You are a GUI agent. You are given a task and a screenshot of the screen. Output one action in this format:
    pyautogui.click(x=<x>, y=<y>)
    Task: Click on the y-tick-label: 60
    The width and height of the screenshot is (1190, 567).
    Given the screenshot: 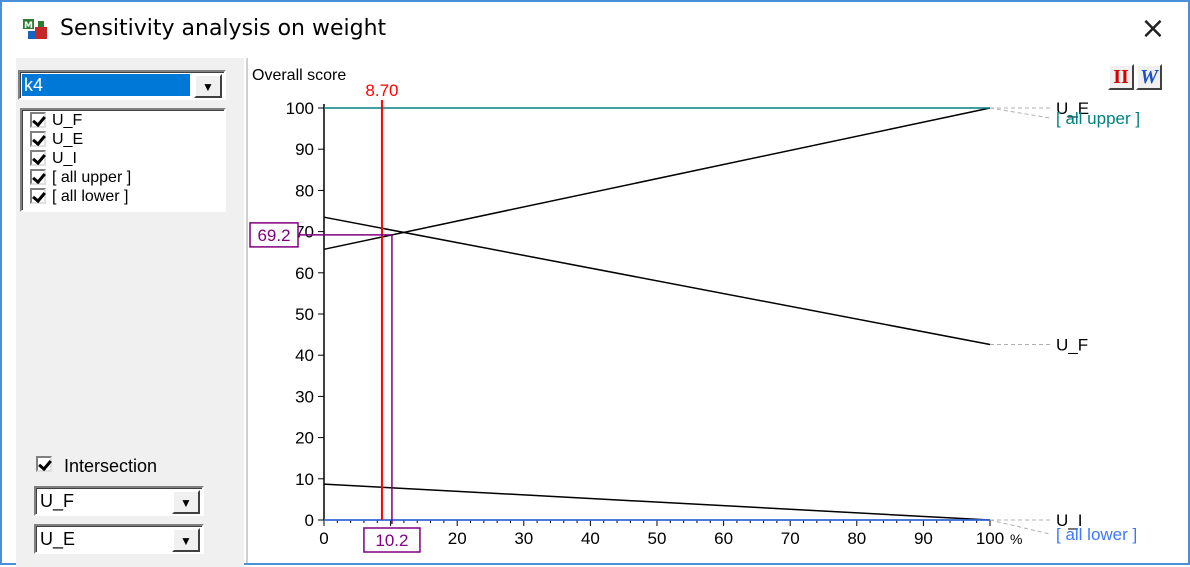 What is the action you would take?
    pyautogui.click(x=304, y=273)
    